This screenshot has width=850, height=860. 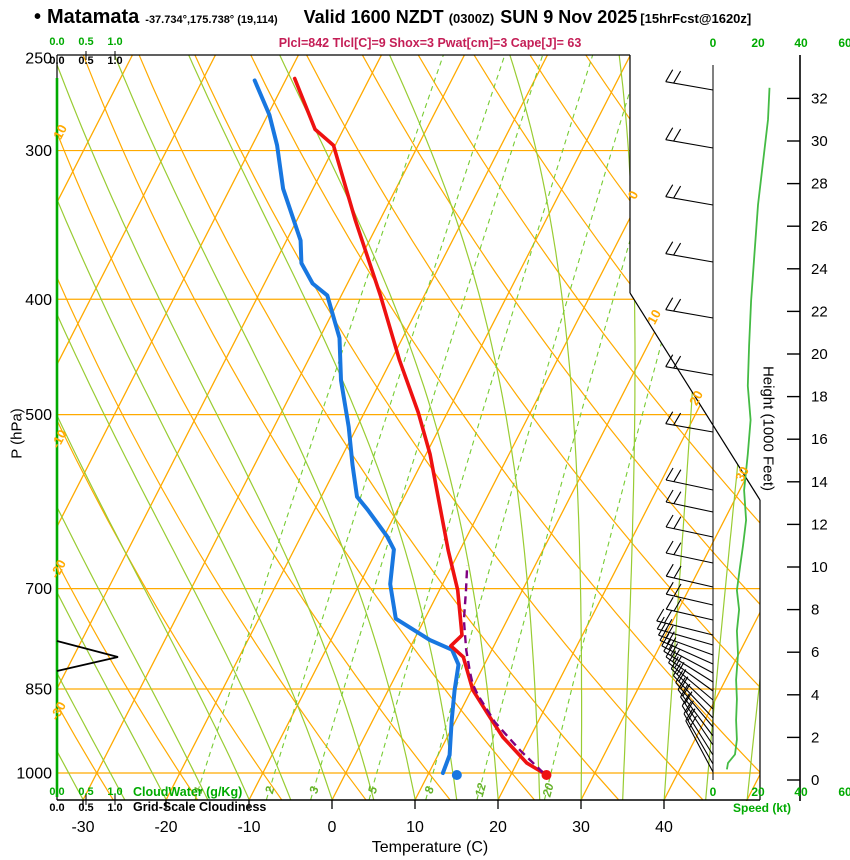 I want to click on height-tick-label: 28, so click(x=819, y=184).